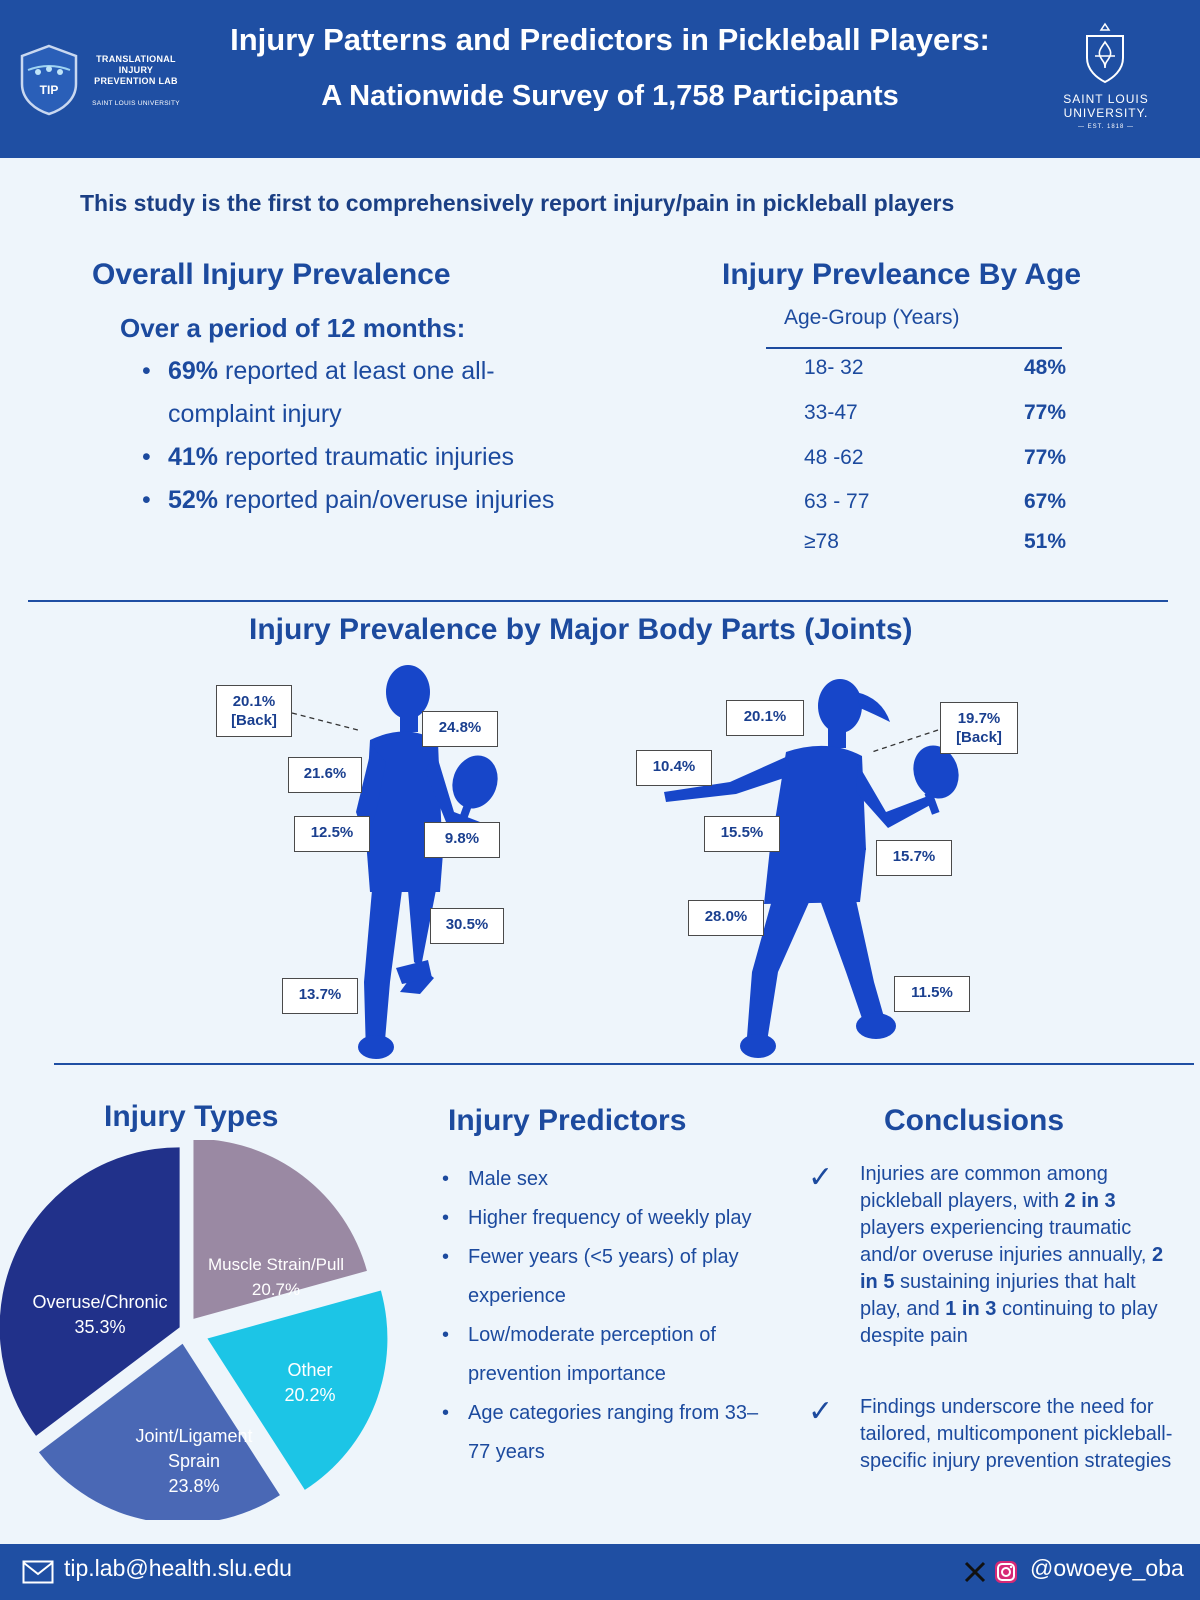  What do you see at coordinates (811, 868) in the screenshot?
I see `female-player-silhouette` at bounding box center [811, 868].